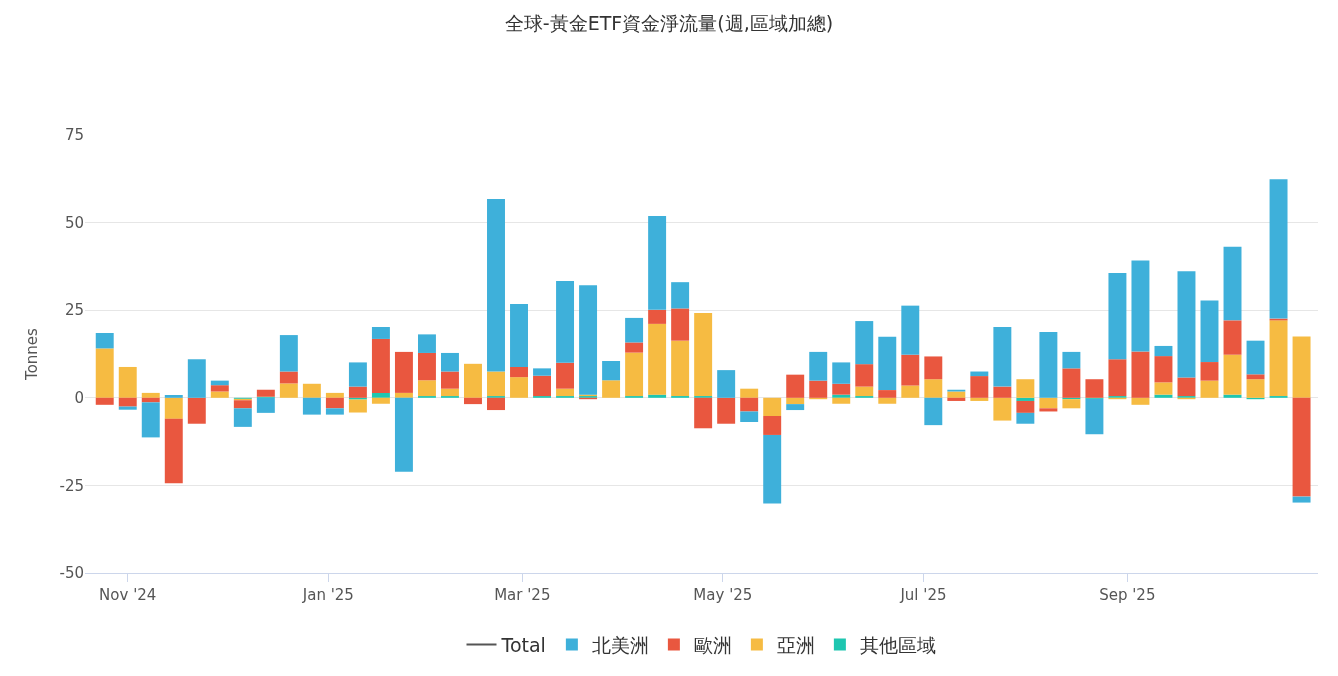  Describe the element at coordinates (620, 644) in the screenshot. I see `legend-label: 北美洲` at that location.